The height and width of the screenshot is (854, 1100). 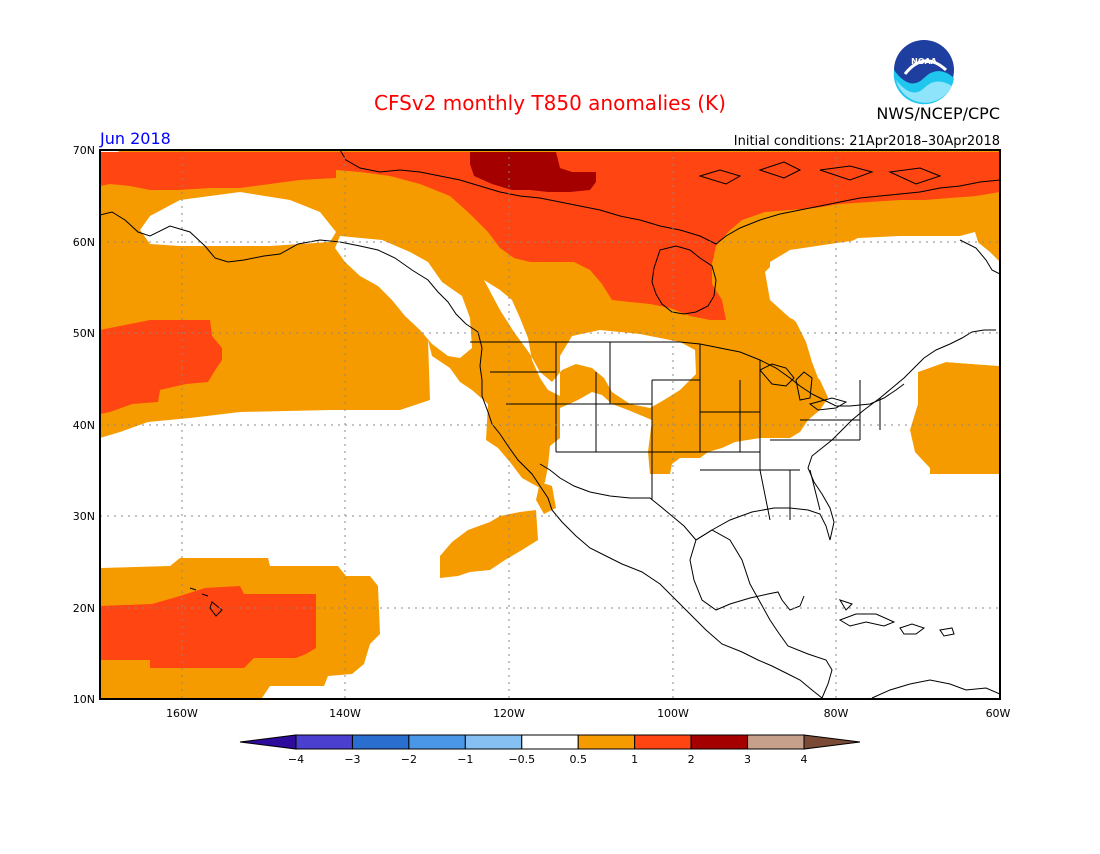 What do you see at coordinates (804, 759) in the screenshot?
I see `colorbar-label: 4` at bounding box center [804, 759].